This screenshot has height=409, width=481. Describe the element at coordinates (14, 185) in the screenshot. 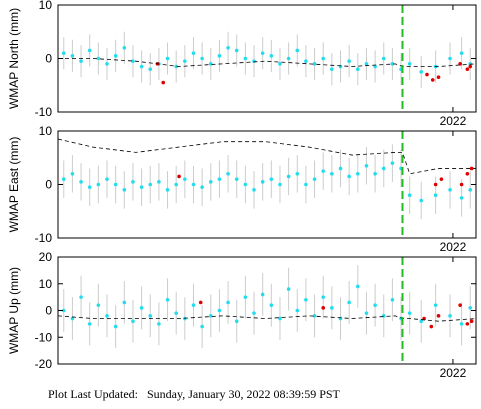

I see `y-axis-label: WMAP East (mm)` at that location.